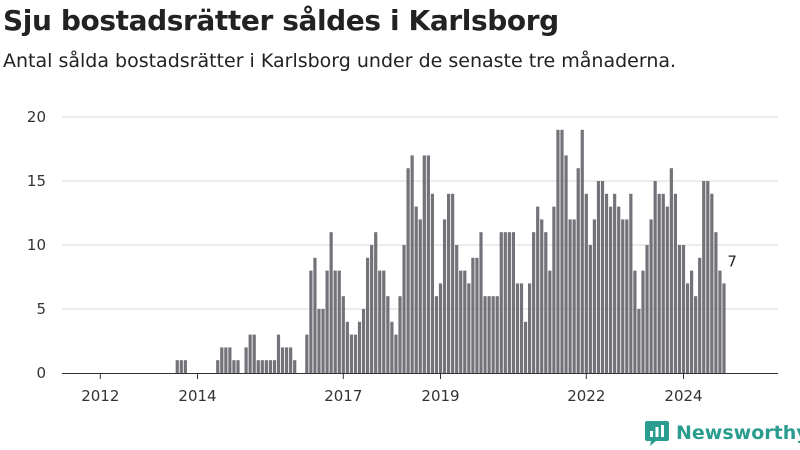 The image size is (800, 450). What do you see at coordinates (36, 117) in the screenshot?
I see `y-tick-label: 20` at bounding box center [36, 117].